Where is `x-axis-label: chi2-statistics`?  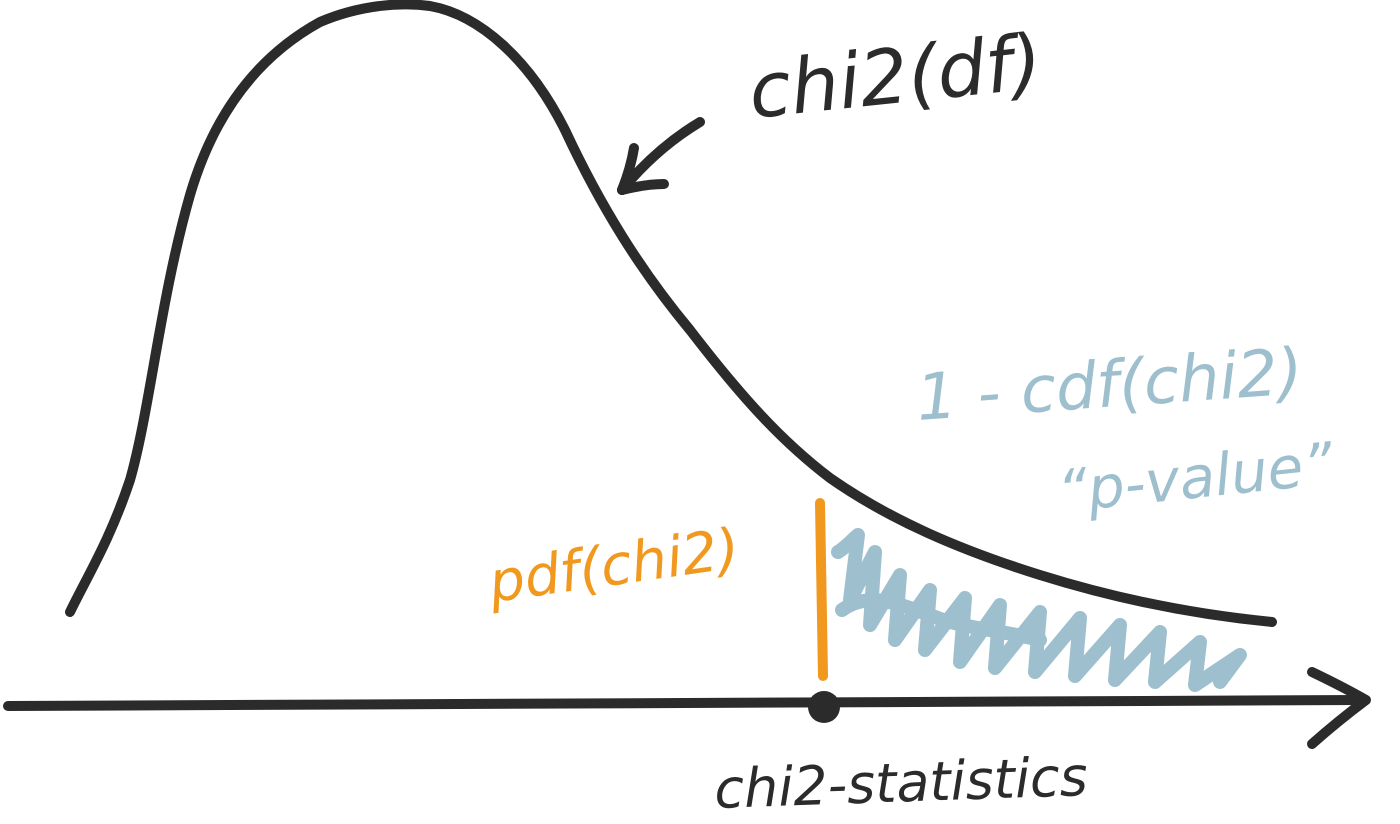 x-axis-label: chi2-statistics is located at coordinates (900, 783).